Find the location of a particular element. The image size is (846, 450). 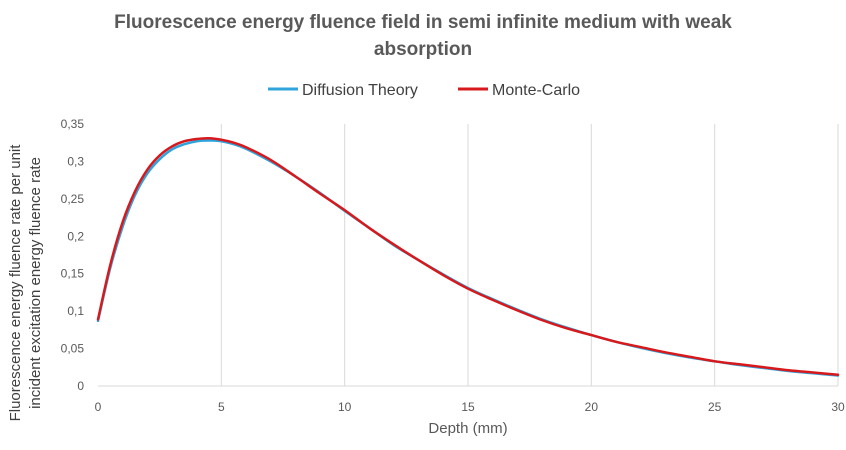

legend: Diffusion Theory Monte-Carlo is located at coordinates (424, 90).